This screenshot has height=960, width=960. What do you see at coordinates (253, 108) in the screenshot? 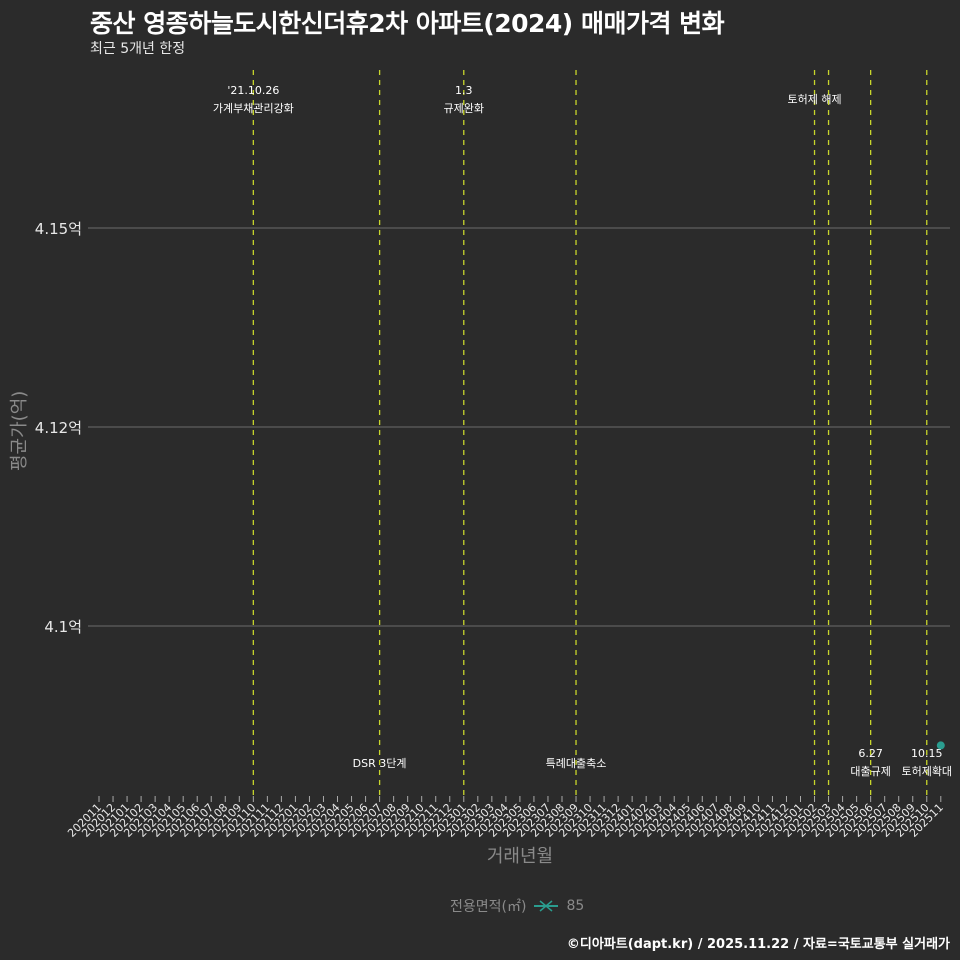
I see `event-label: 가계부채관리강화` at bounding box center [253, 108].